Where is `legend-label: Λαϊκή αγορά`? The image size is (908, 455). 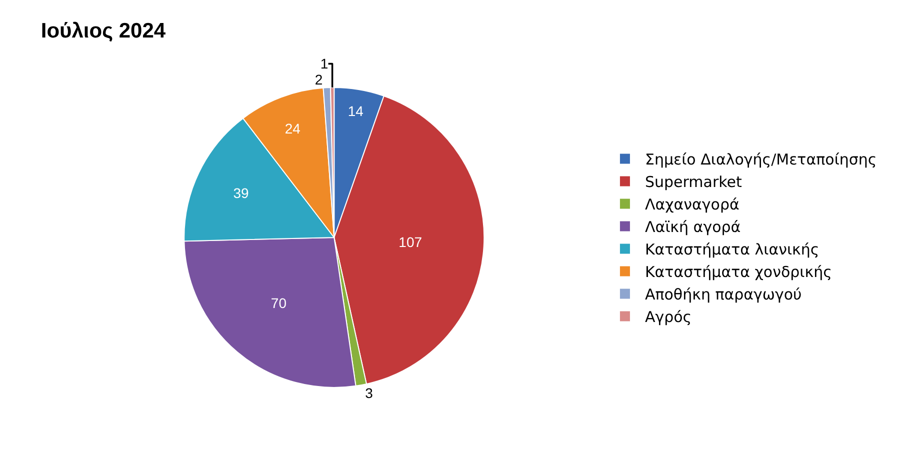 legend-label: Λαϊκή αγορά is located at coordinates (692, 227).